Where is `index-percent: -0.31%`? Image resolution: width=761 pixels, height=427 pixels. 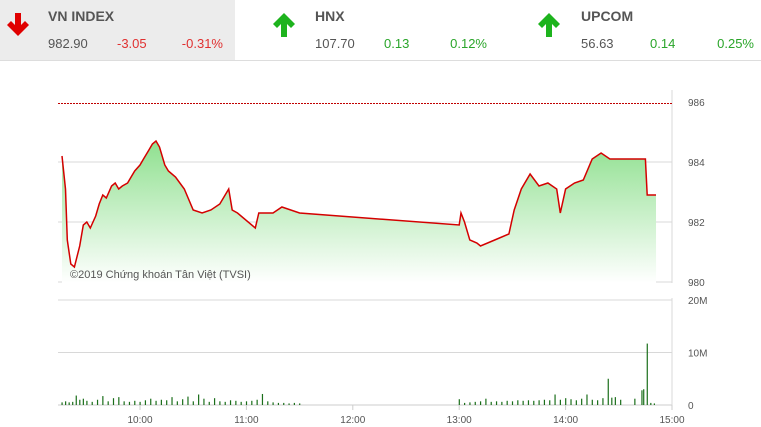
index-percent: -0.31% is located at coordinates (202, 43).